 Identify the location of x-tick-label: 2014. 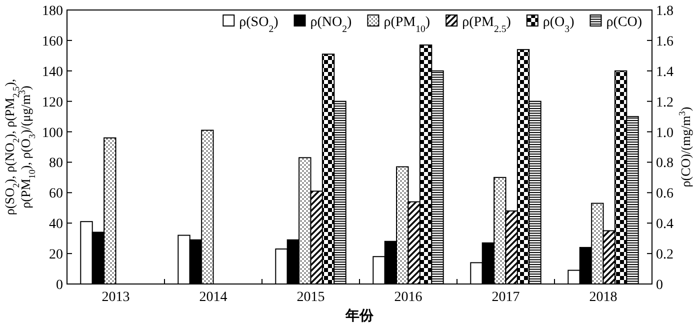
(213, 297).